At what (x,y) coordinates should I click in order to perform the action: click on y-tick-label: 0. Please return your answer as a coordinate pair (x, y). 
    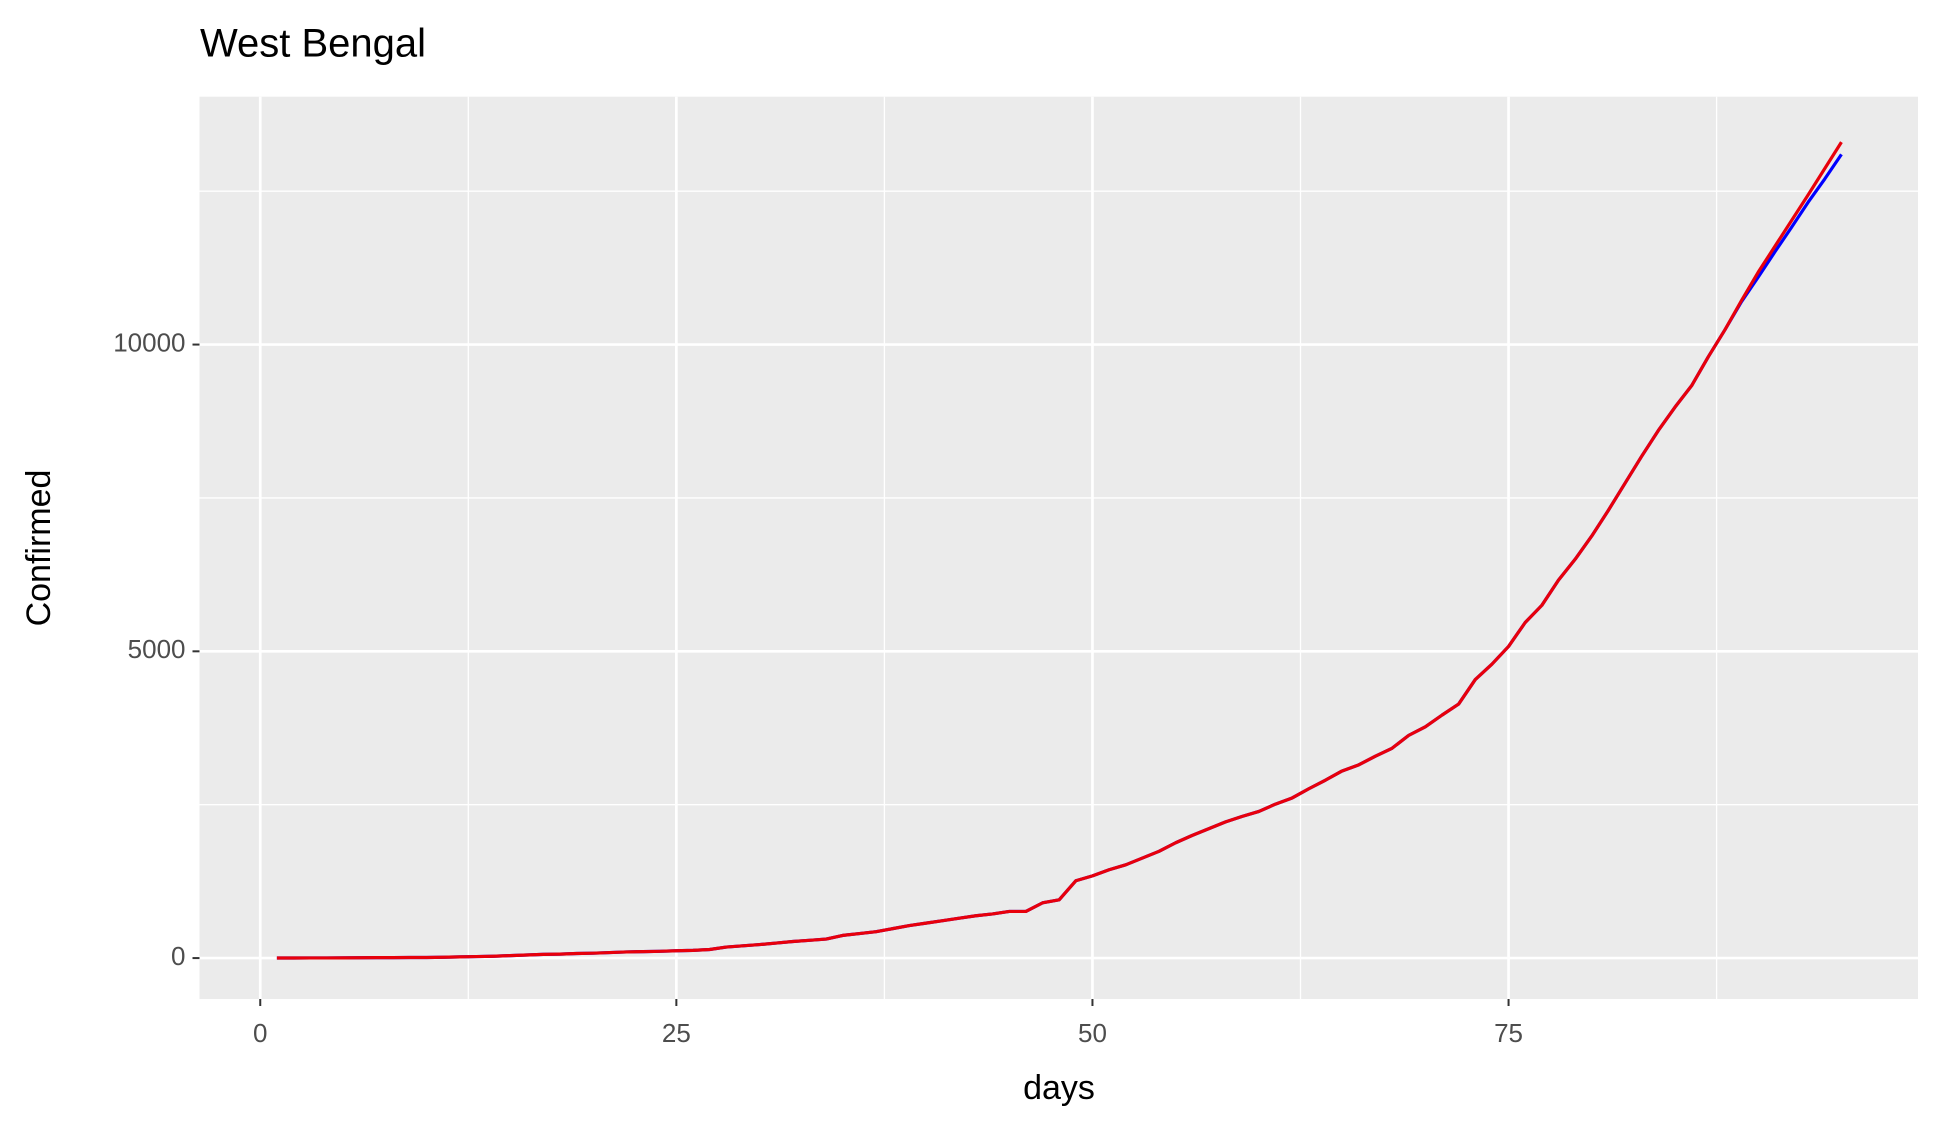
    Looking at the image, I should click on (178, 956).